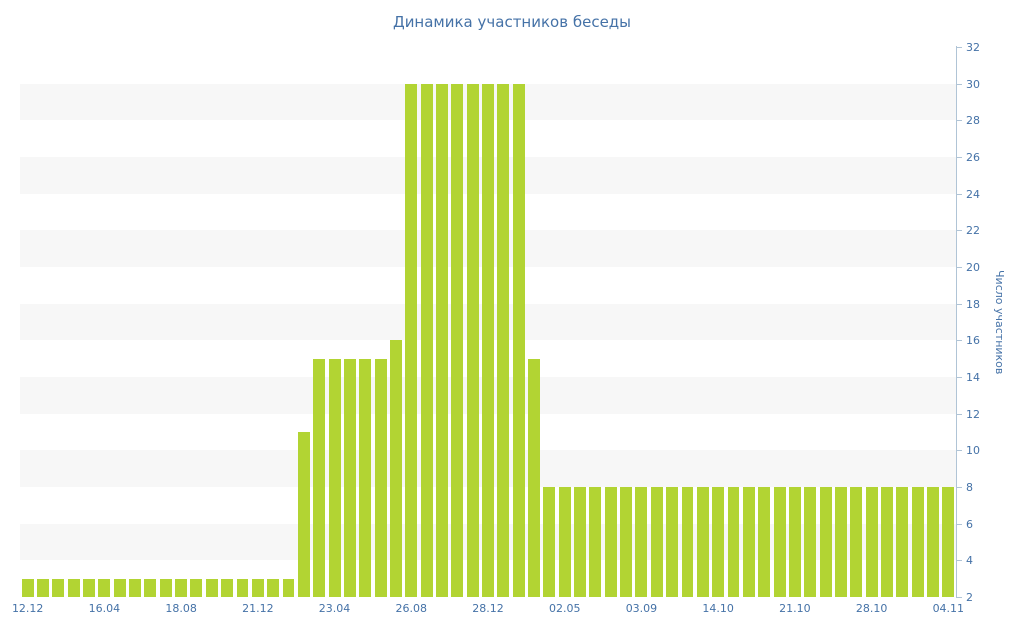  Describe the element at coordinates (973, 414) in the screenshot. I see `y-tick-label: 12` at that location.